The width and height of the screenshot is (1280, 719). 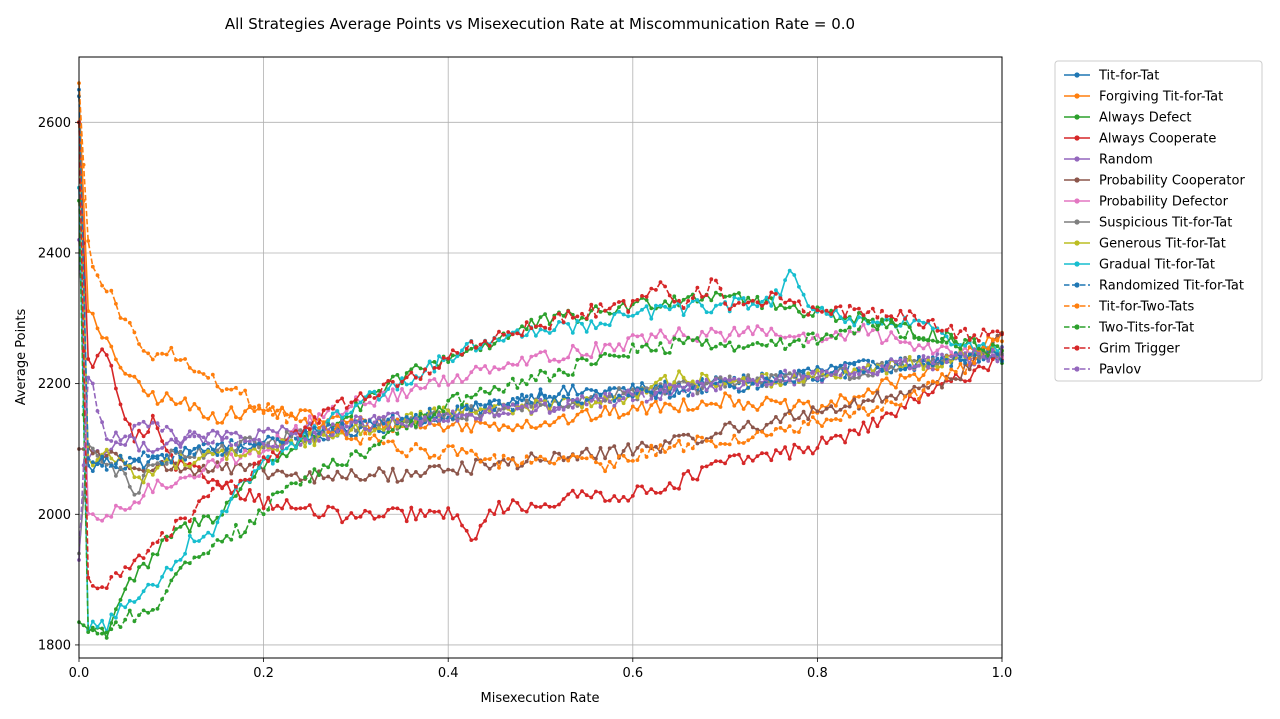 What do you see at coordinates (1077, 75) in the screenshot?
I see `legend-marker` at bounding box center [1077, 75].